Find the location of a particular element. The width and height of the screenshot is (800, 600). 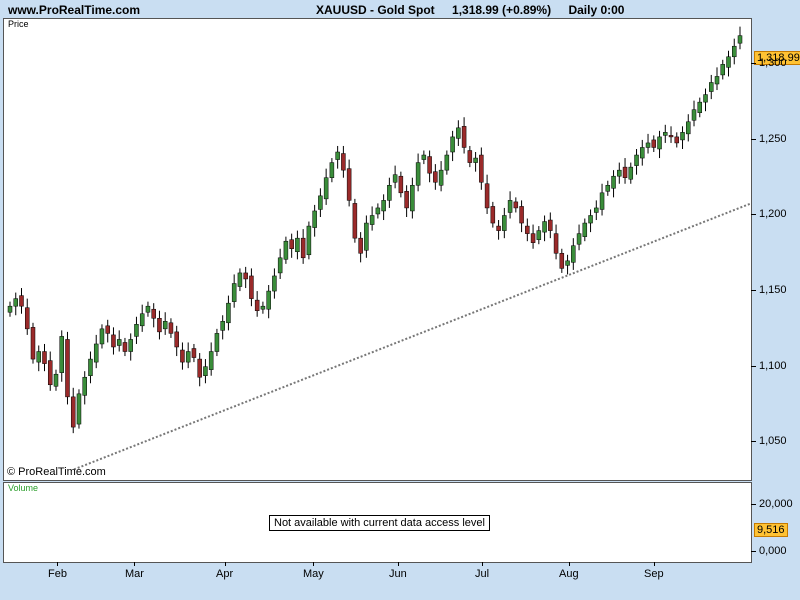

last-volume-badge: 9,516 is located at coordinates (771, 530).